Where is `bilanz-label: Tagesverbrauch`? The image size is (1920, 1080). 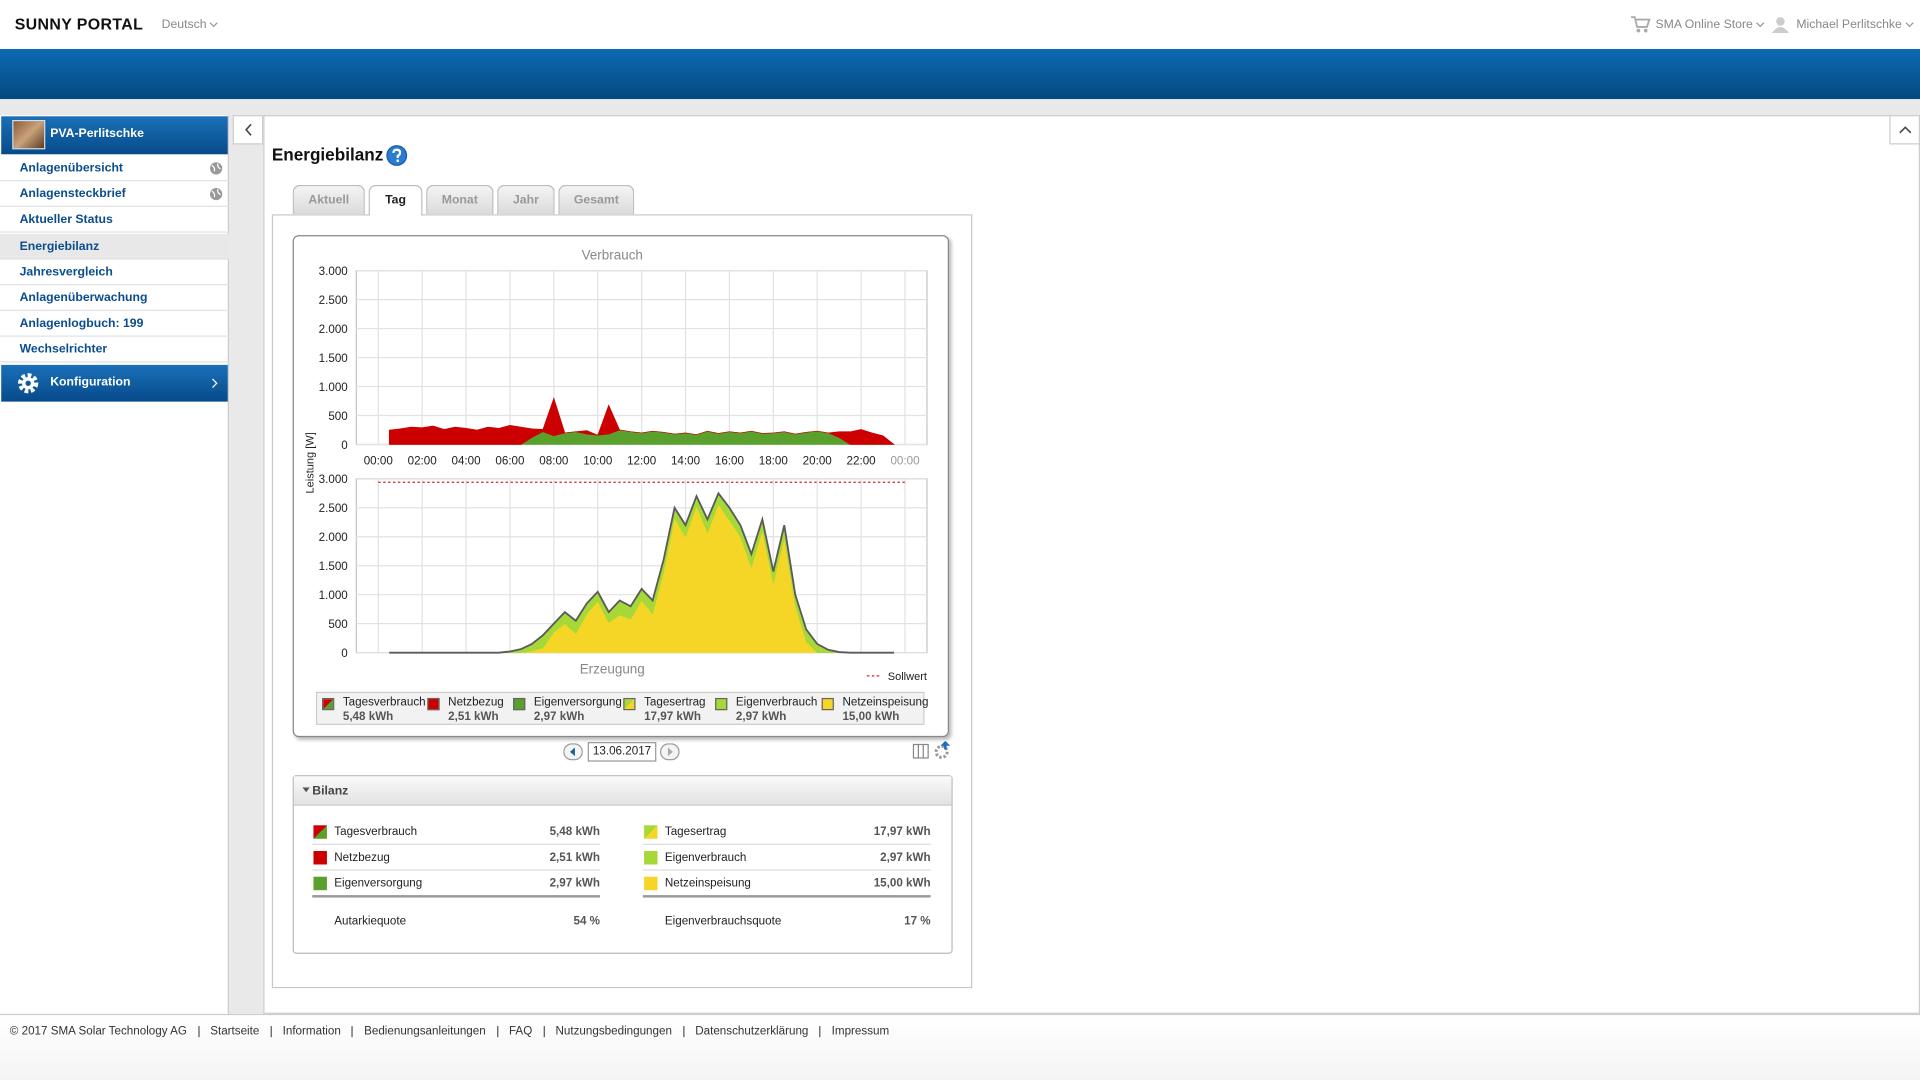 bilanz-label: Tagesverbrauch is located at coordinates (375, 832).